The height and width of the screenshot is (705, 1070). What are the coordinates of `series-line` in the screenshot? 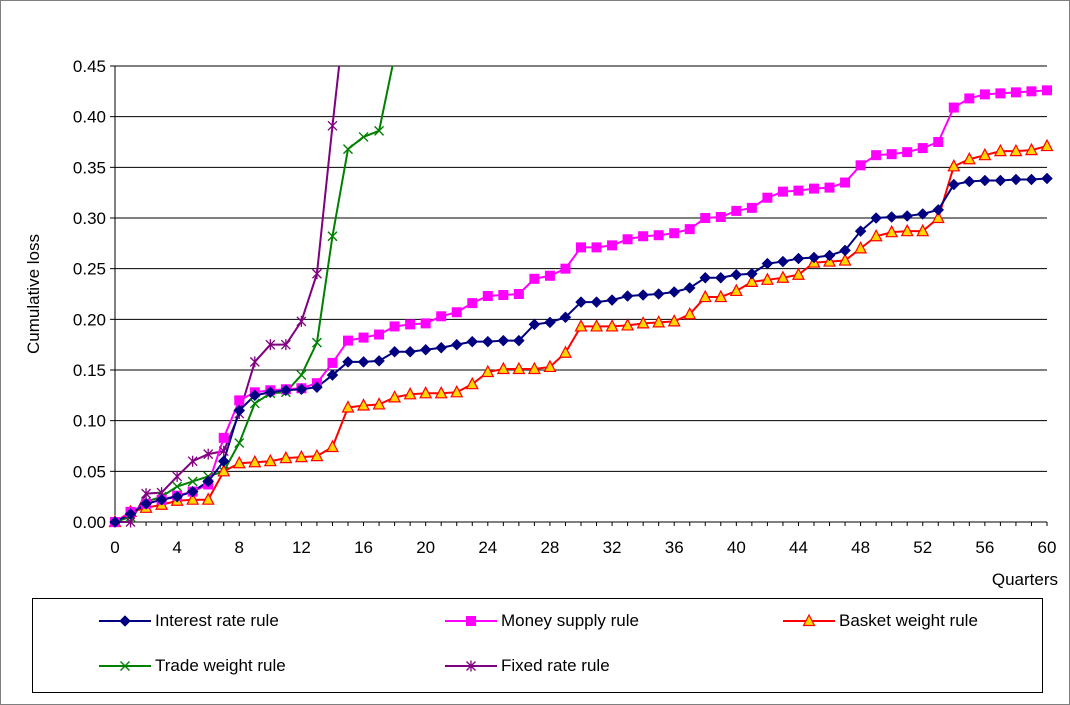 It's located at (228, 294).